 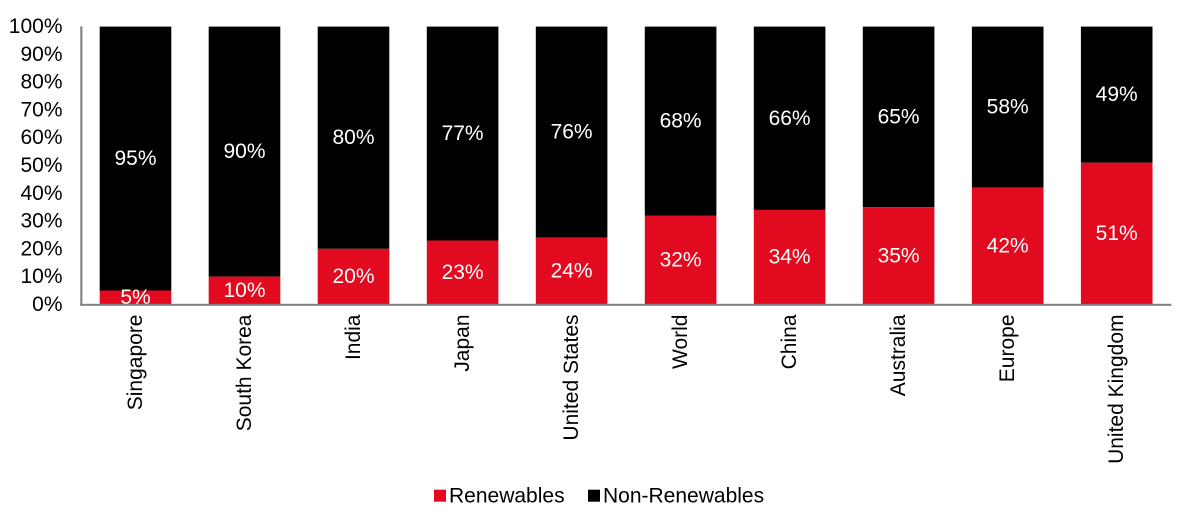 I want to click on svg-text: Singapore, so click(x=135, y=363).